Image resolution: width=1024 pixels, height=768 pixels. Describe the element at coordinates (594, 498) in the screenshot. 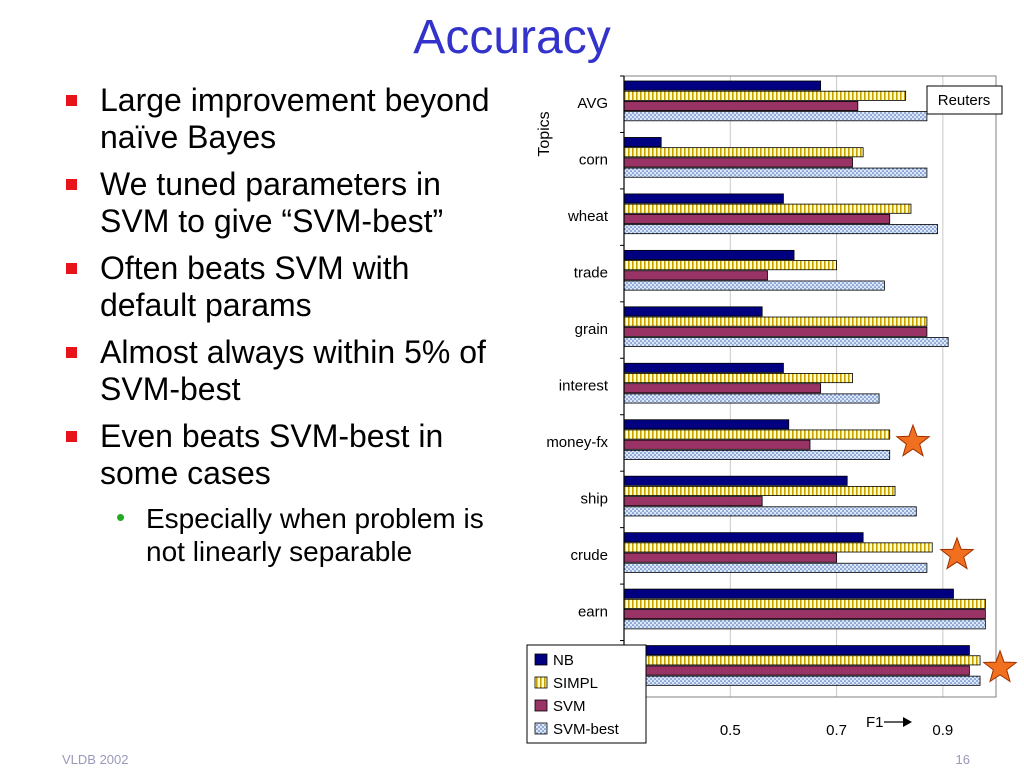

I see `category-label: ship` at that location.